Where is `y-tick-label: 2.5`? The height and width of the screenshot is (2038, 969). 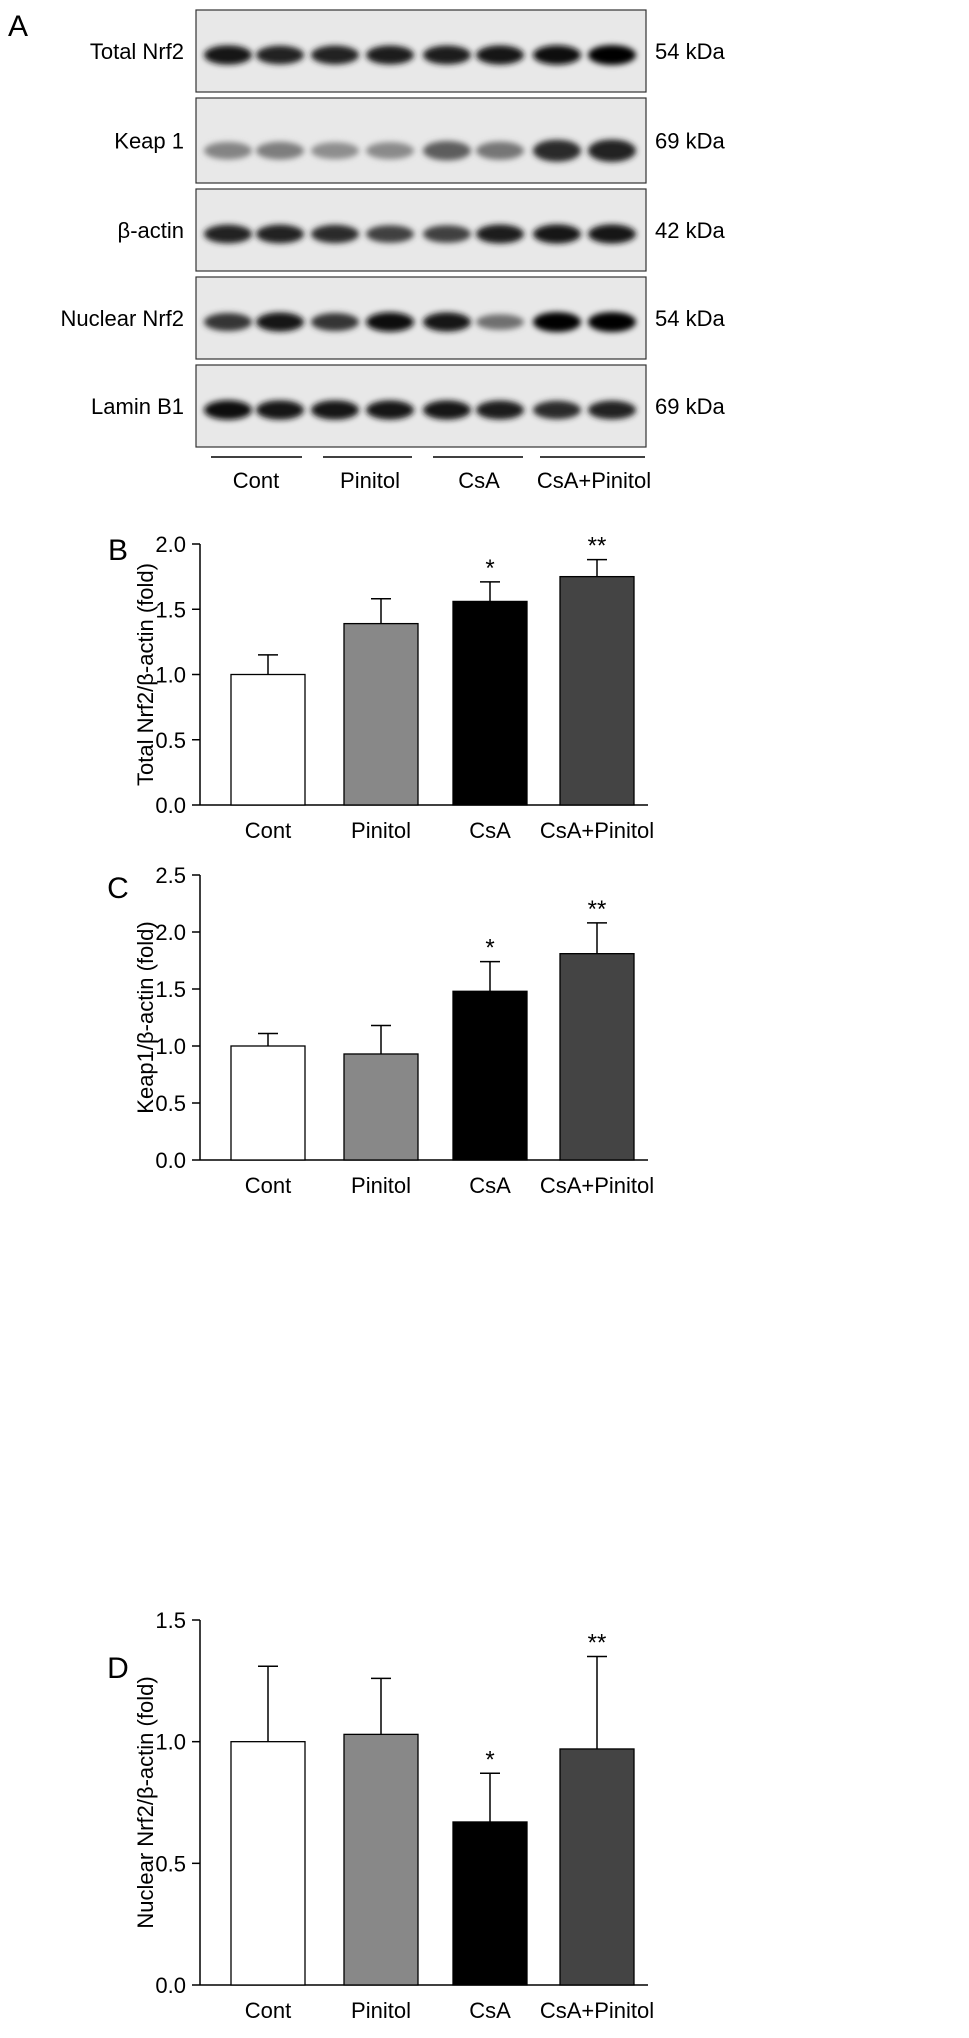 y-tick-label: 2.5 is located at coordinates (170, 875).